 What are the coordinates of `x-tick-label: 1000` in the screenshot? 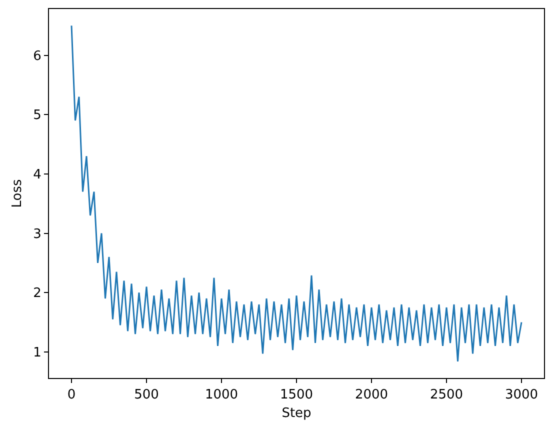 It's located at (221, 395).